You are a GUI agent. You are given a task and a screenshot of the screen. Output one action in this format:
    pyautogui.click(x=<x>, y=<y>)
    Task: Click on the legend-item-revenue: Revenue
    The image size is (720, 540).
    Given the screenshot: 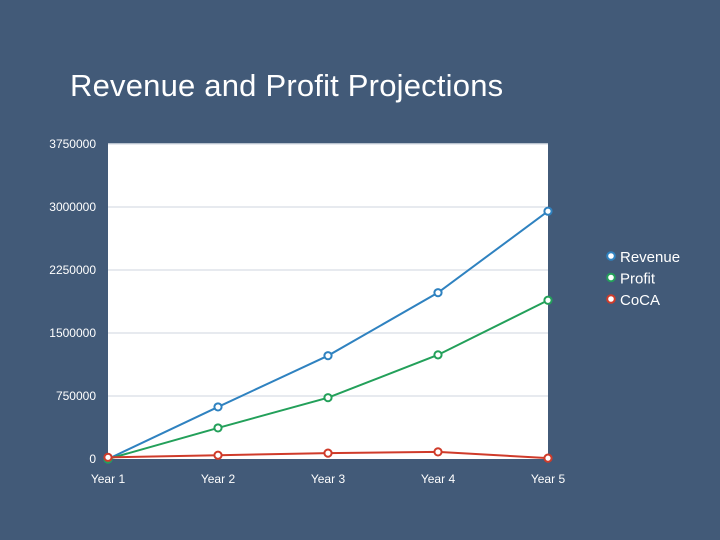 What is the action you would take?
    pyautogui.click(x=643, y=257)
    